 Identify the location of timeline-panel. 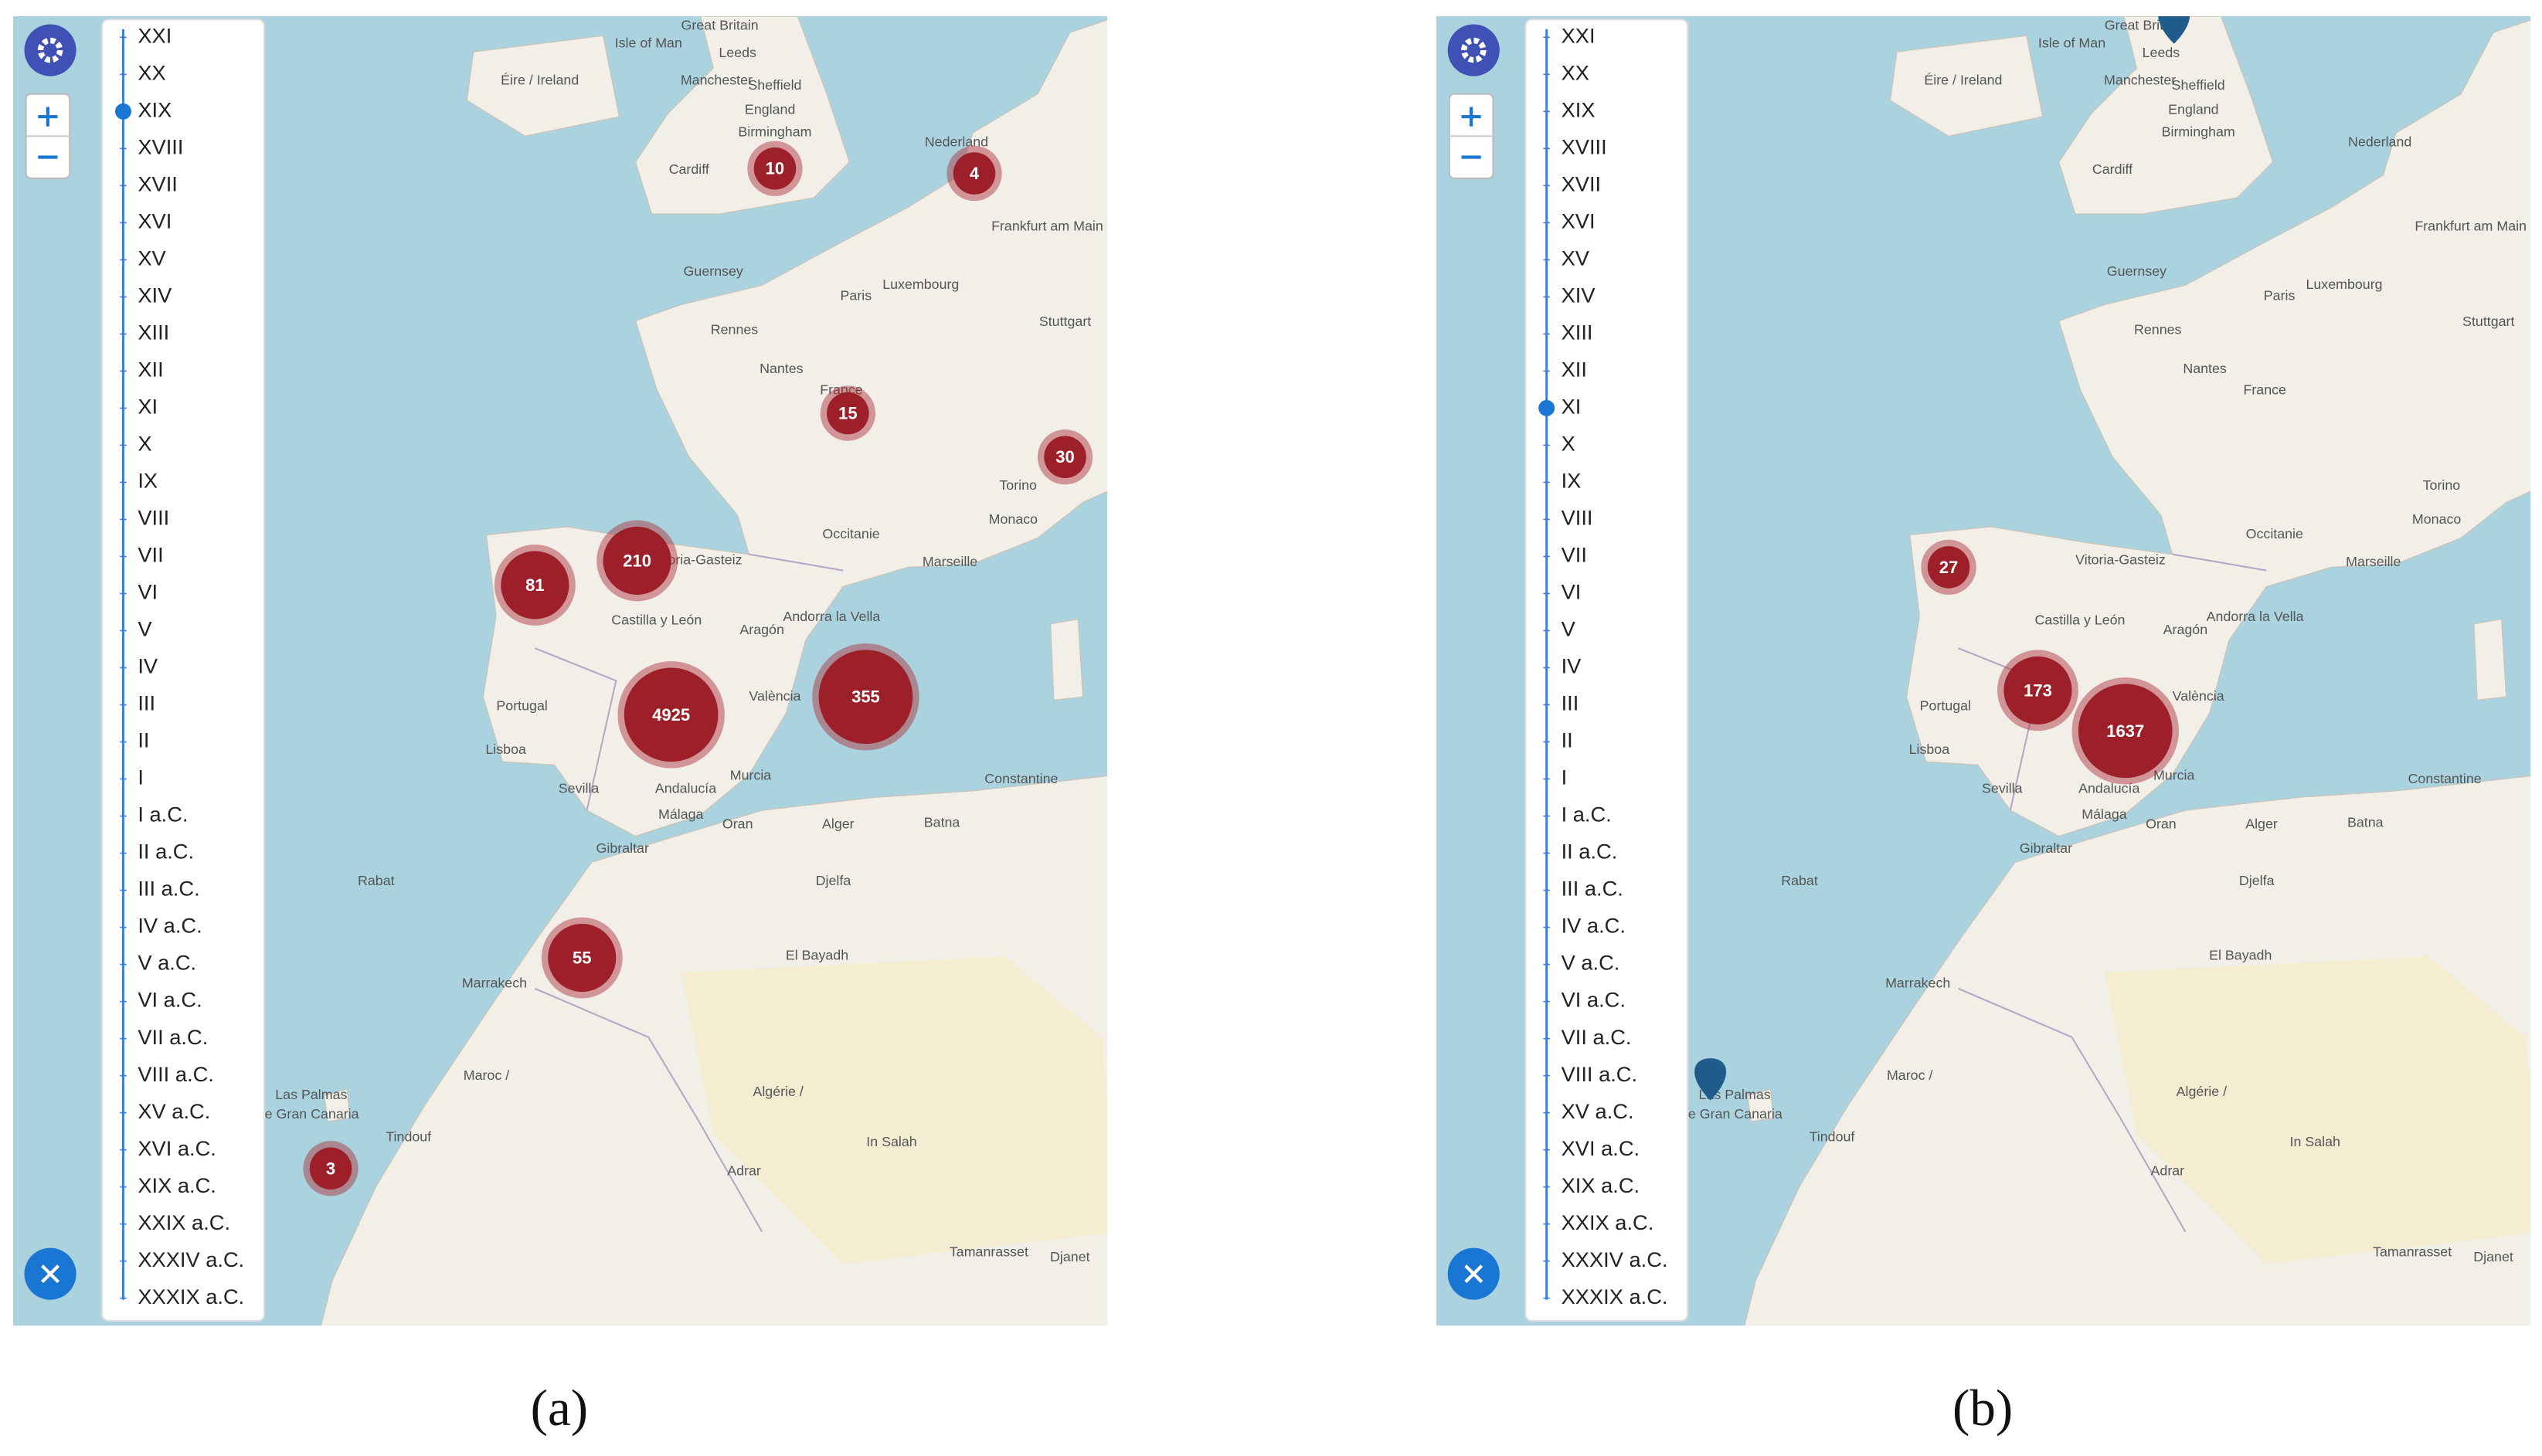
(183, 670).